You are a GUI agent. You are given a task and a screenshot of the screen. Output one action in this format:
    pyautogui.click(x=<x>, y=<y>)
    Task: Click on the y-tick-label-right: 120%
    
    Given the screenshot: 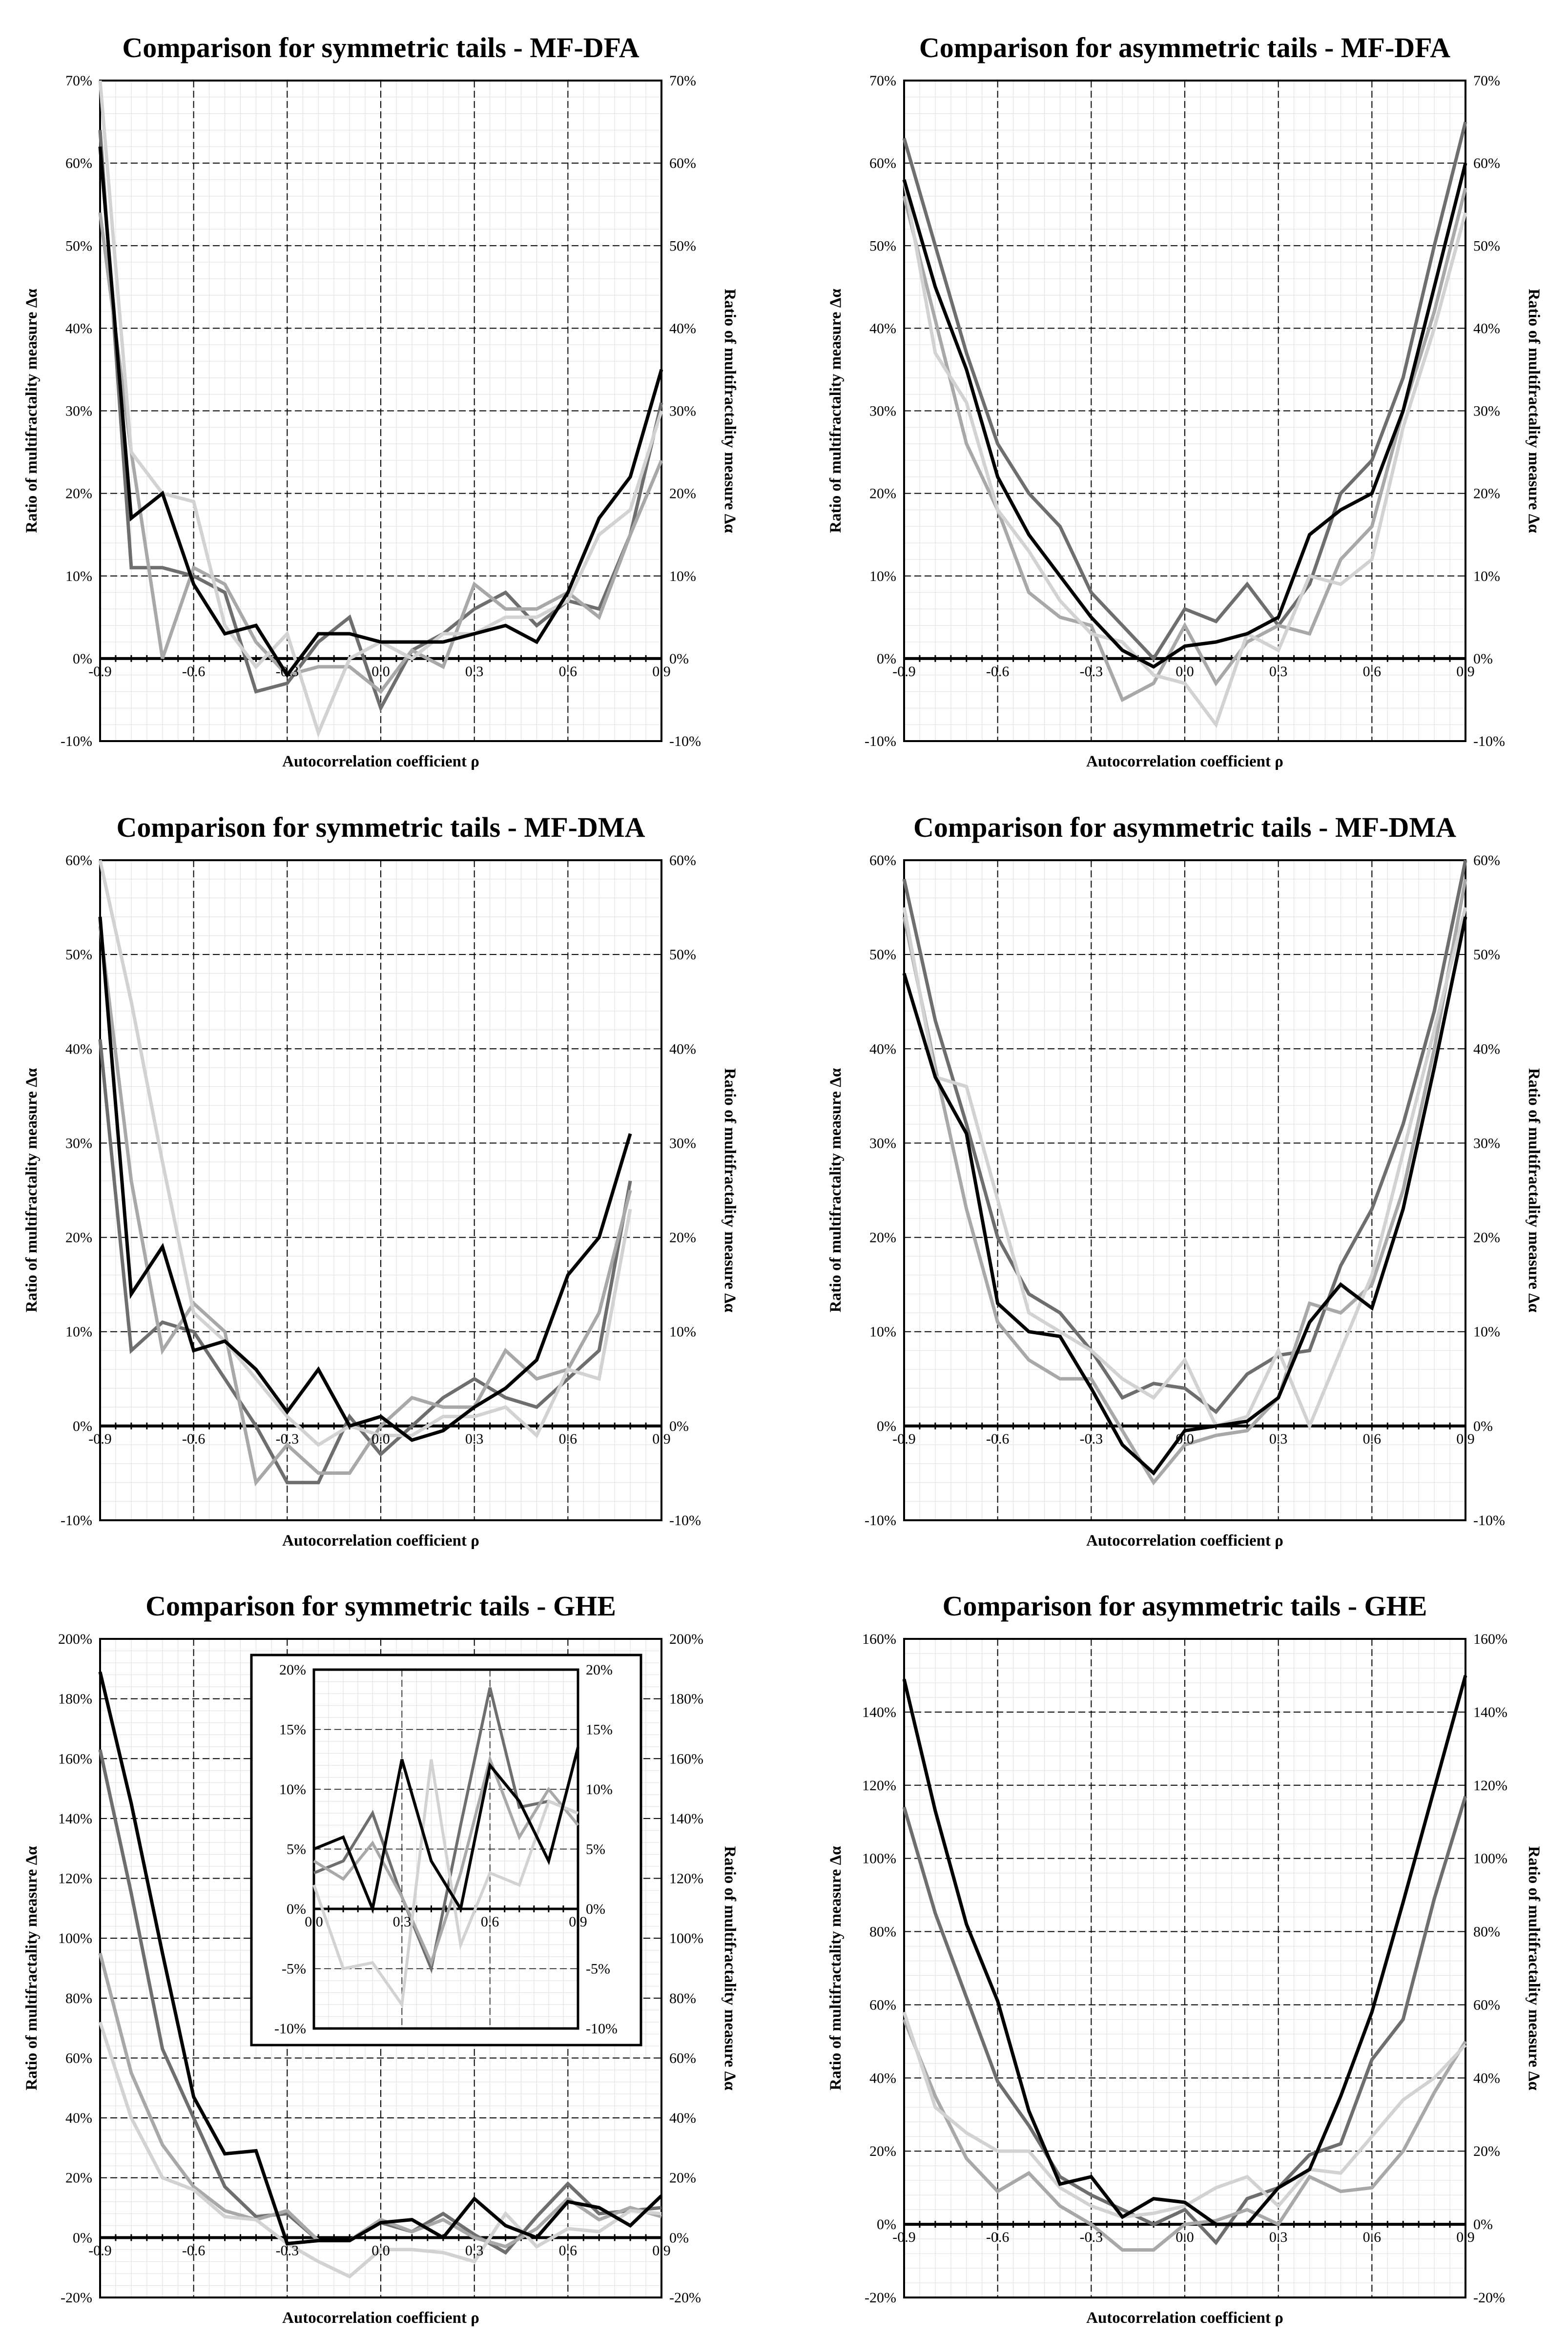 What is the action you would take?
    pyautogui.click(x=1490, y=1786)
    